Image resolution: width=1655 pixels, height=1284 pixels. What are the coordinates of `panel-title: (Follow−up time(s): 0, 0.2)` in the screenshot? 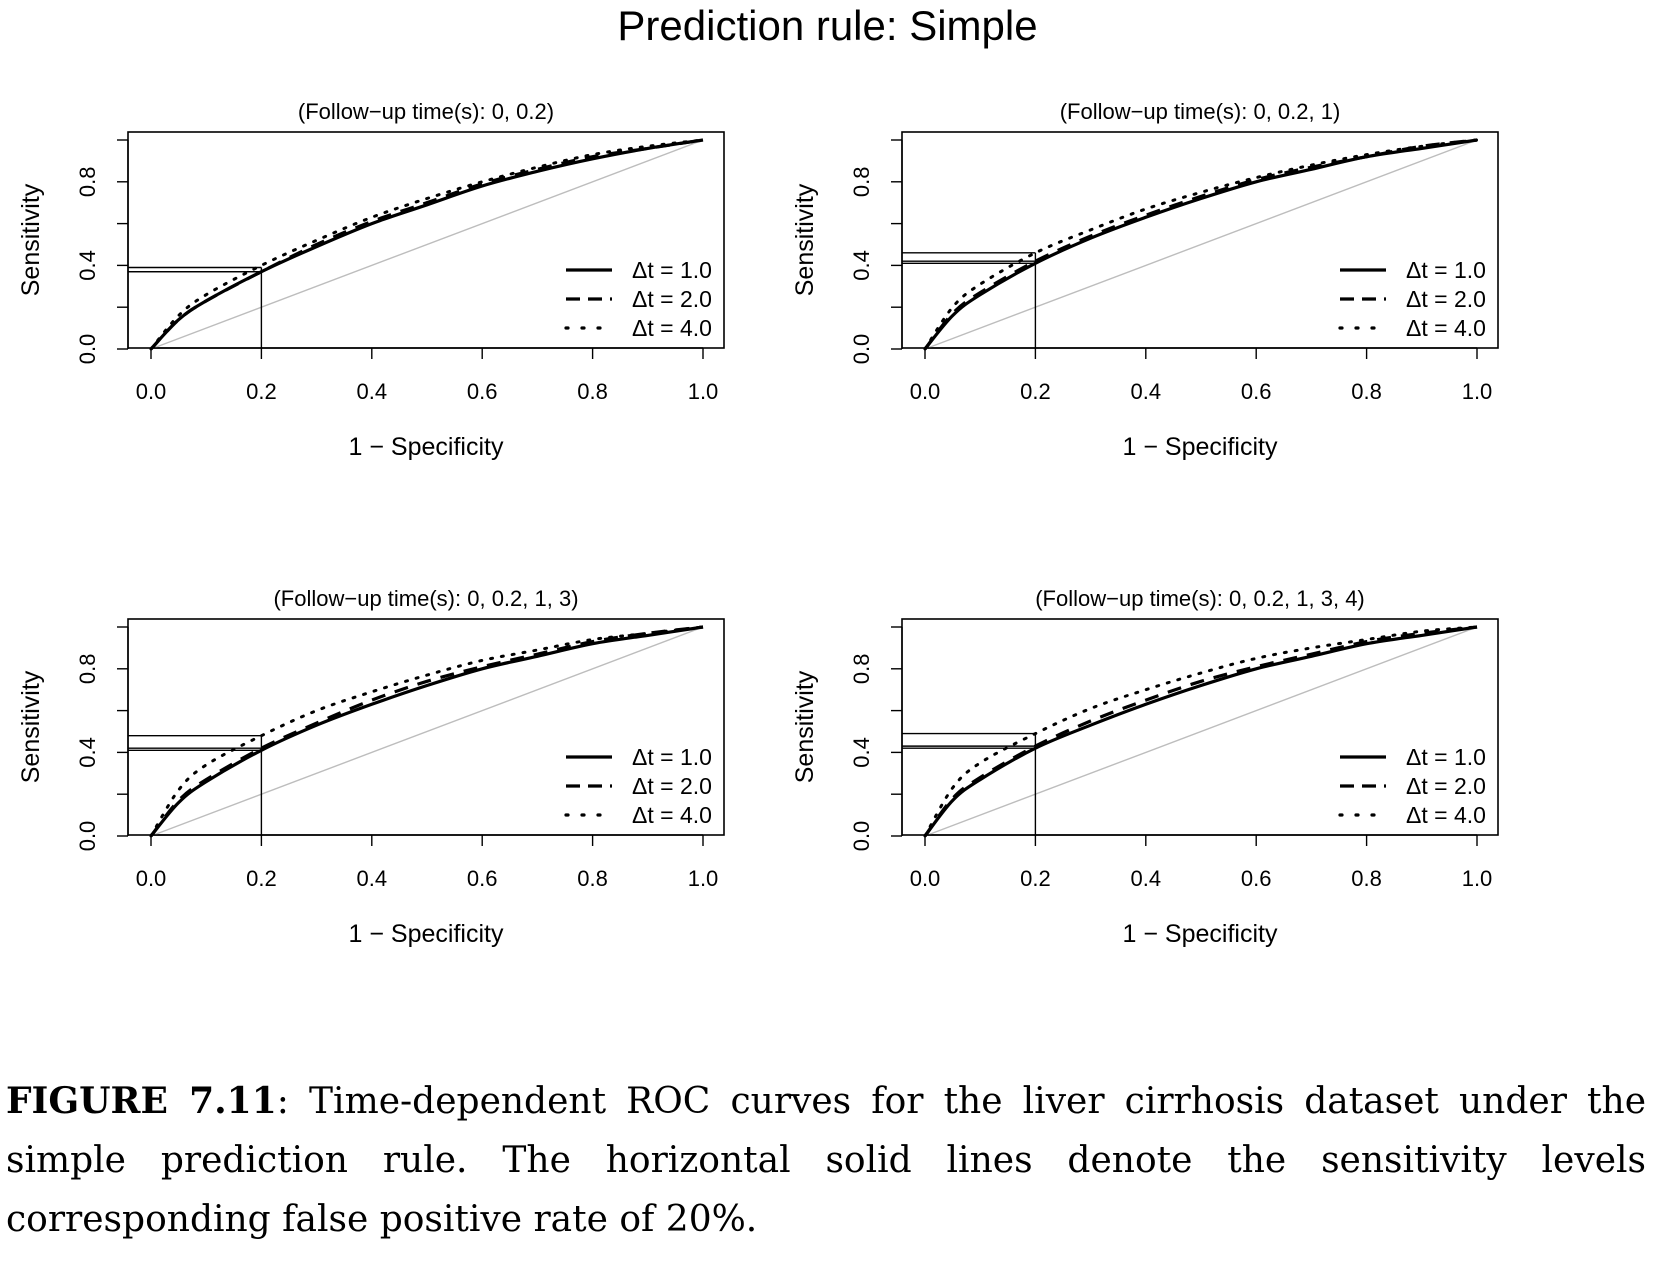 It's located at (426, 111).